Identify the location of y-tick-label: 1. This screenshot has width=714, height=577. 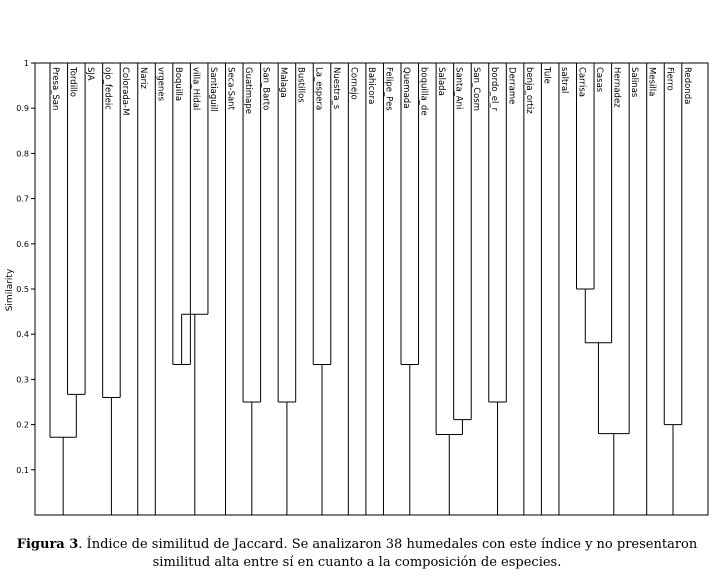
(26, 63).